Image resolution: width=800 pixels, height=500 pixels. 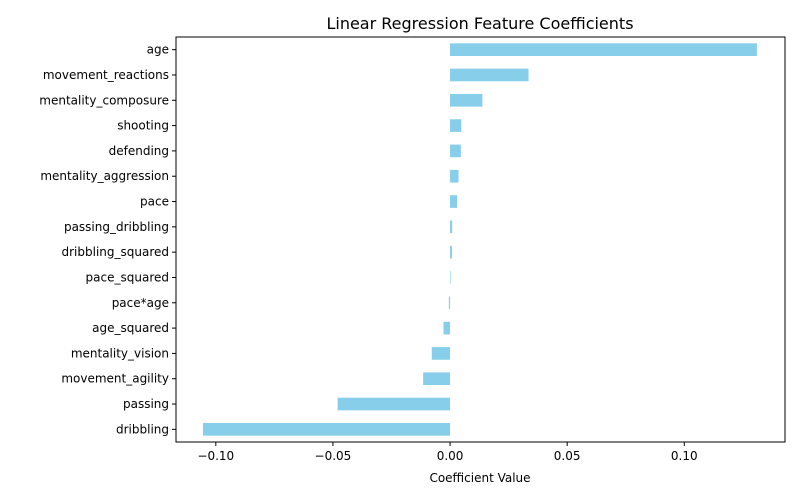 What do you see at coordinates (140, 303) in the screenshot?
I see `y-tick-label: pace*age` at bounding box center [140, 303].